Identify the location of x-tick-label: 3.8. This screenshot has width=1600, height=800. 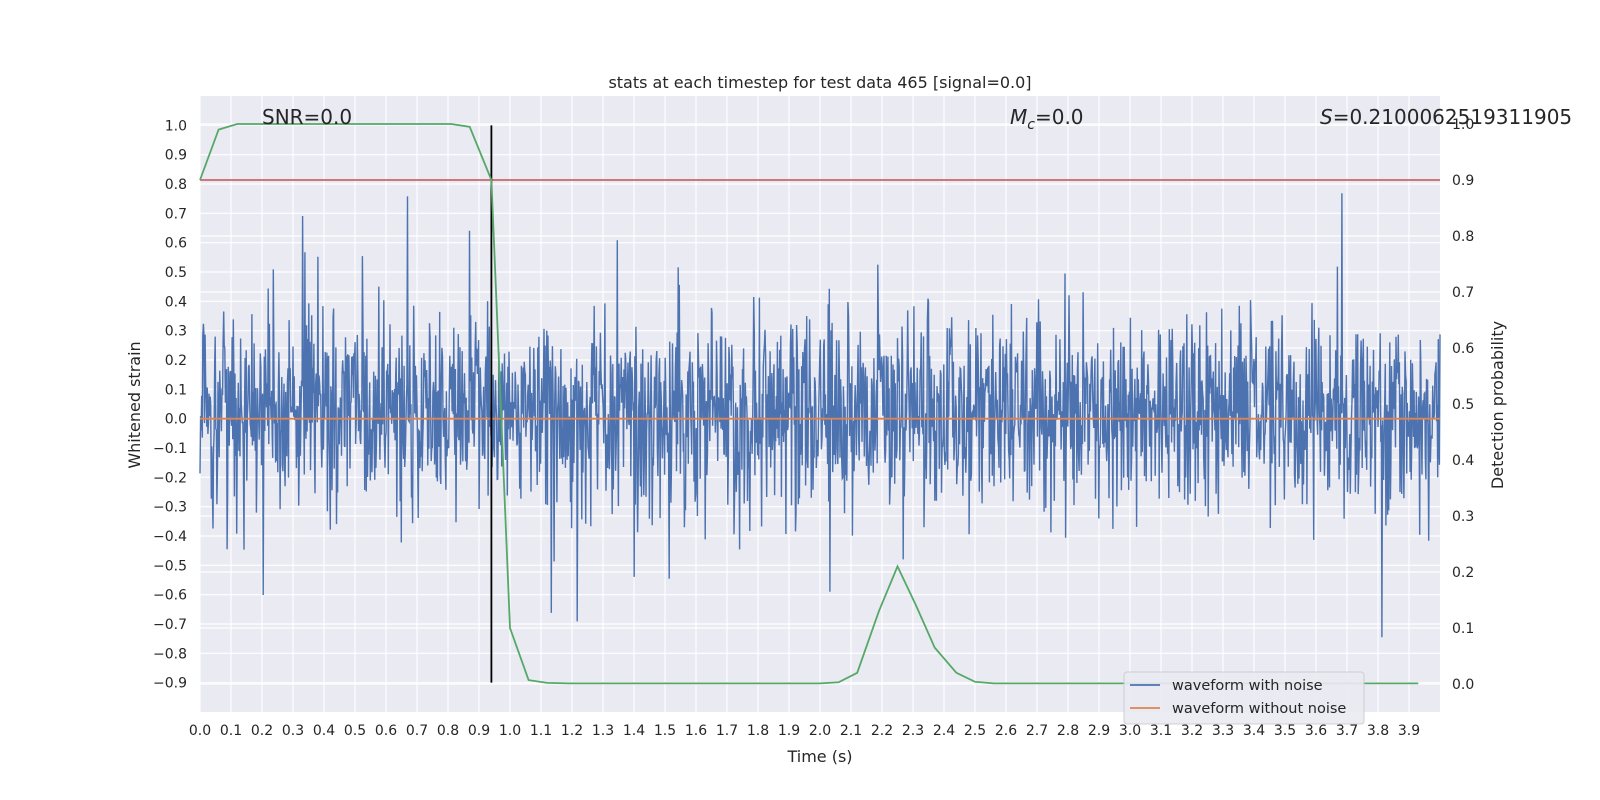
(1378, 731).